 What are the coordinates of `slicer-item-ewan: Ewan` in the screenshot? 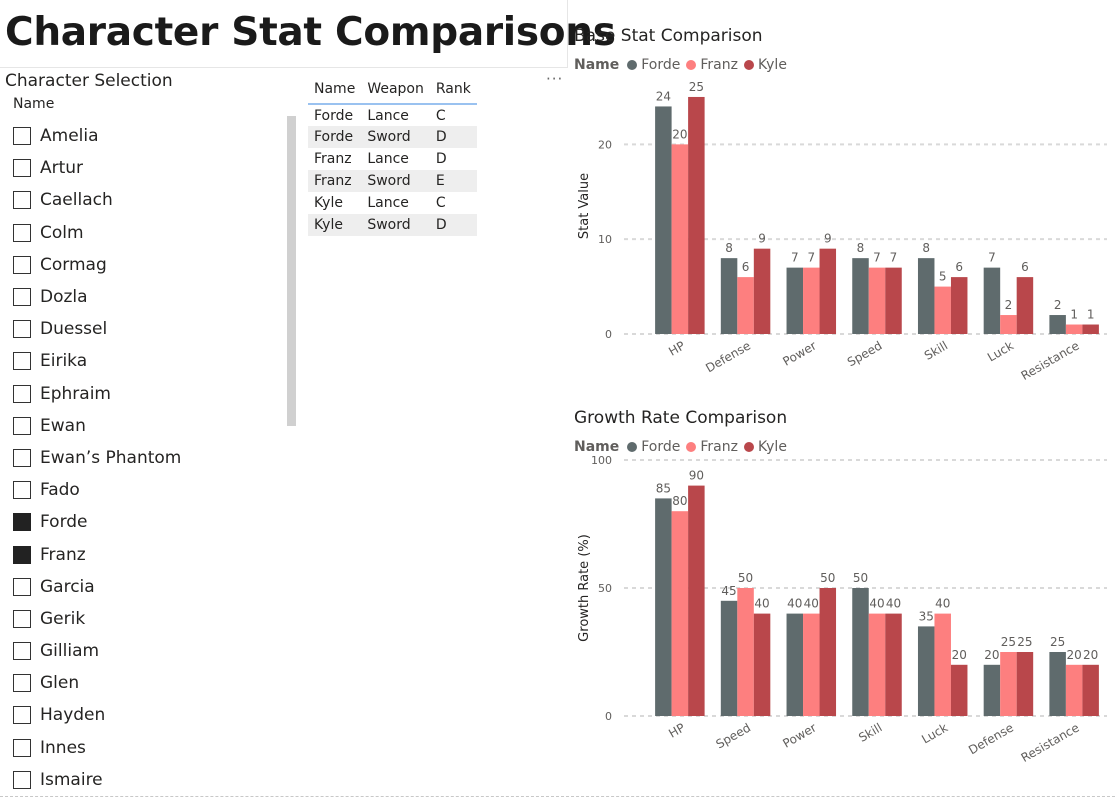 It's located at (148, 426).